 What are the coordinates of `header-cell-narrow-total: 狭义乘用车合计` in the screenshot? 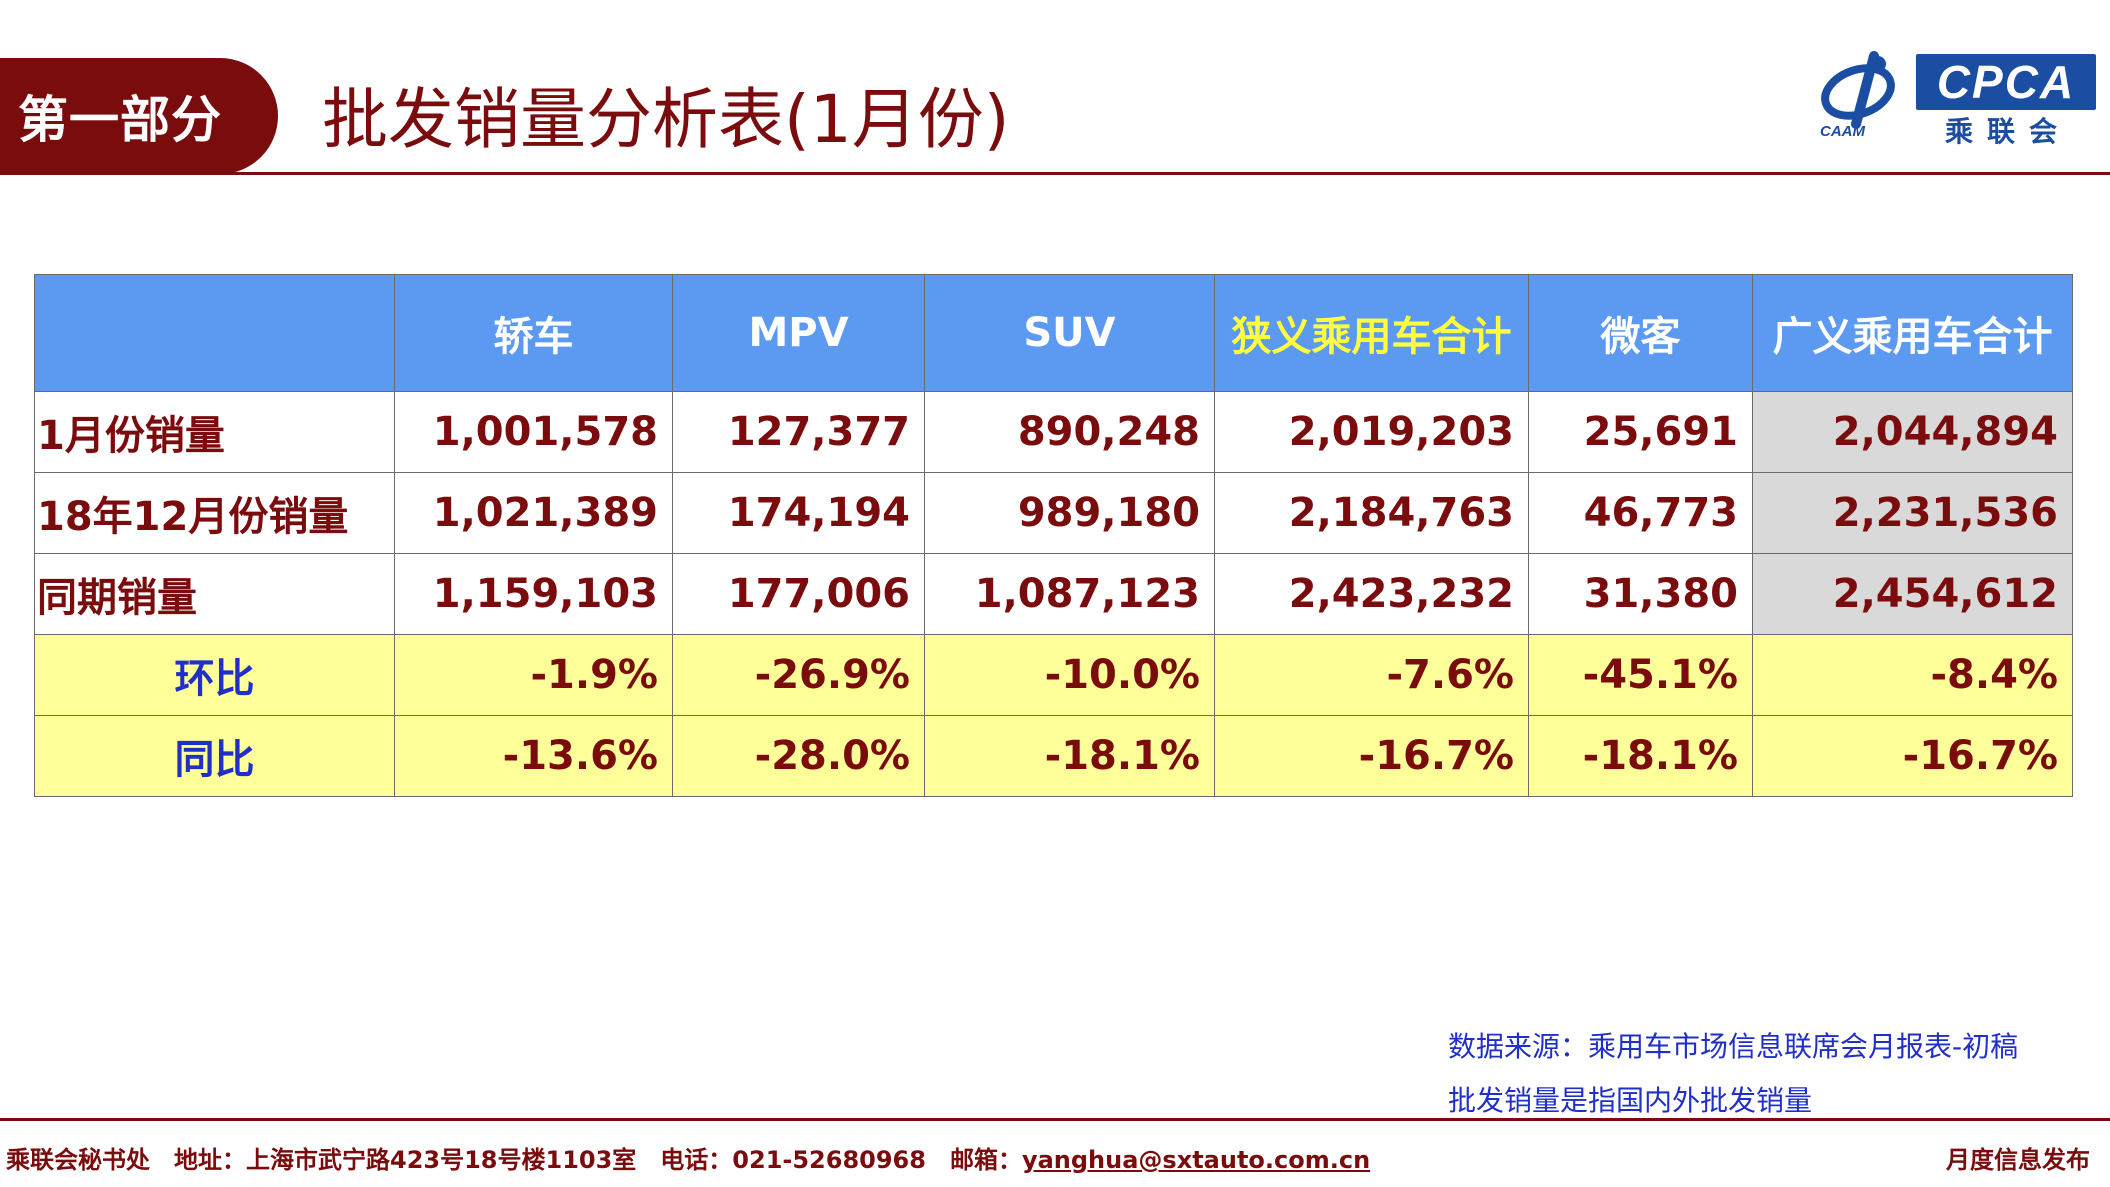 It's located at (1371, 333).